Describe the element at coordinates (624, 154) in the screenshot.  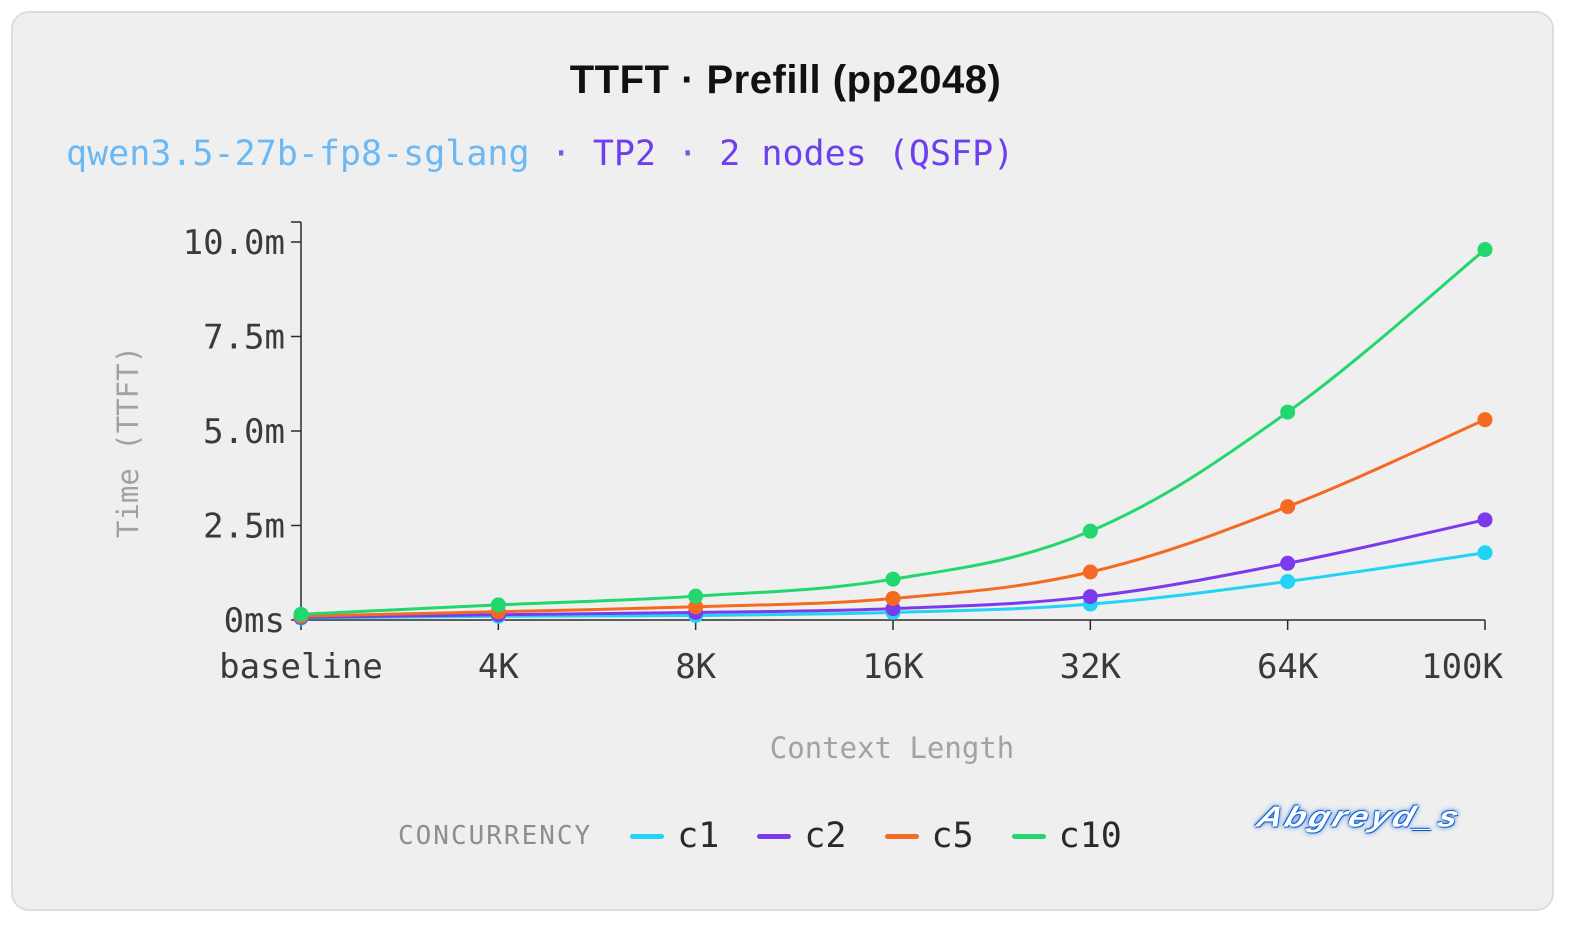
I see `subtitle-tp: TP2` at that location.